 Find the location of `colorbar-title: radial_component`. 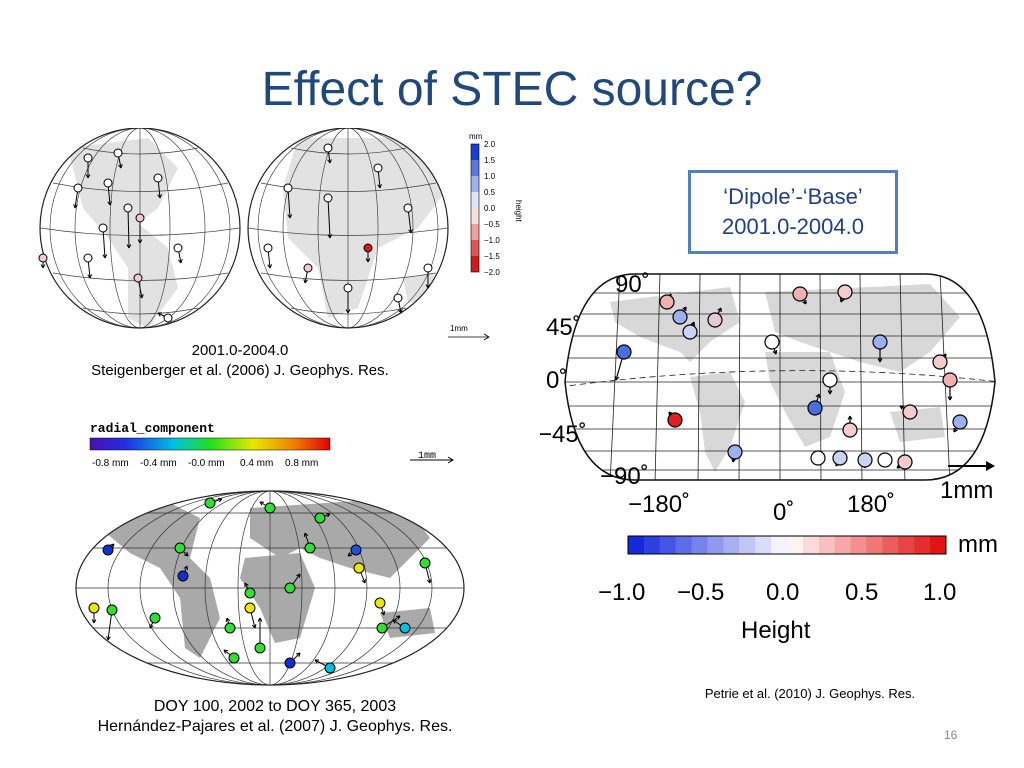

colorbar-title: radial_component is located at coordinates (152, 428).